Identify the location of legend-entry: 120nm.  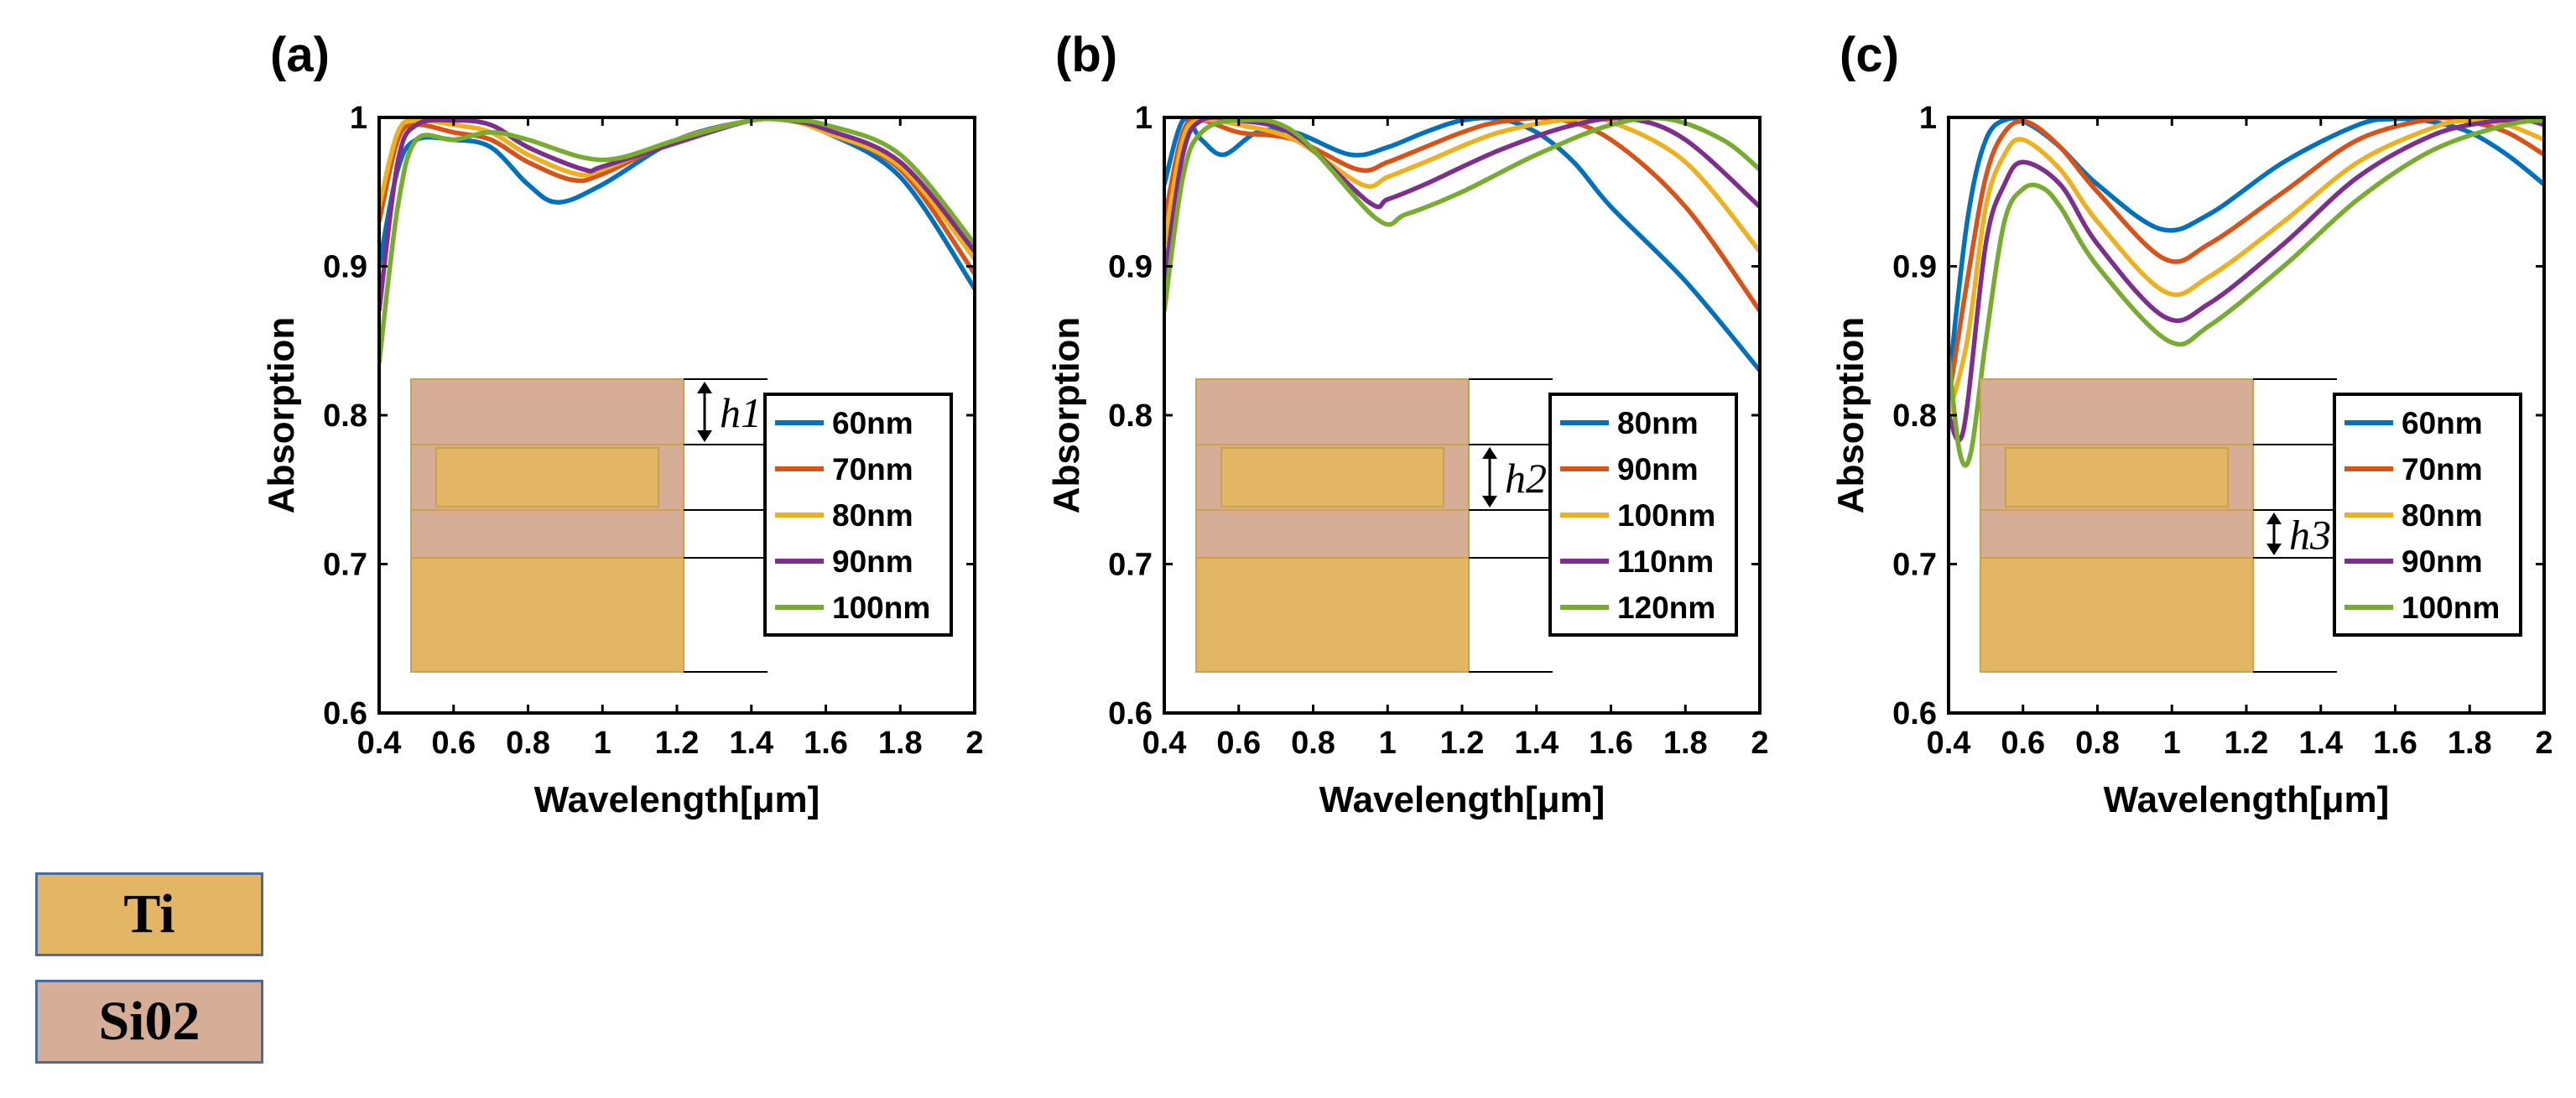
(1666, 608).